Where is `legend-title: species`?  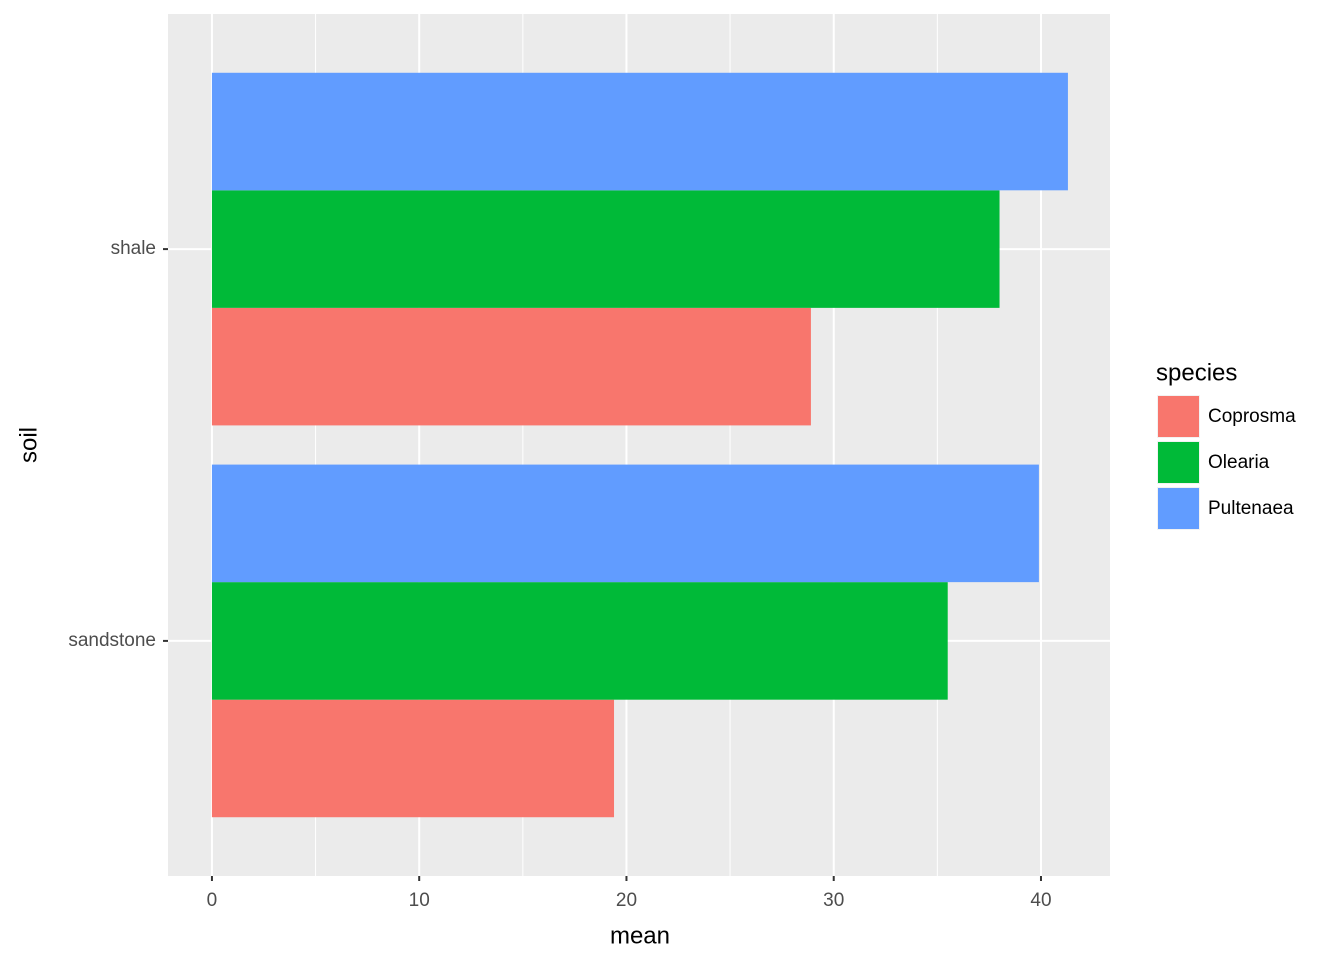
legend-title: species is located at coordinates (1196, 372).